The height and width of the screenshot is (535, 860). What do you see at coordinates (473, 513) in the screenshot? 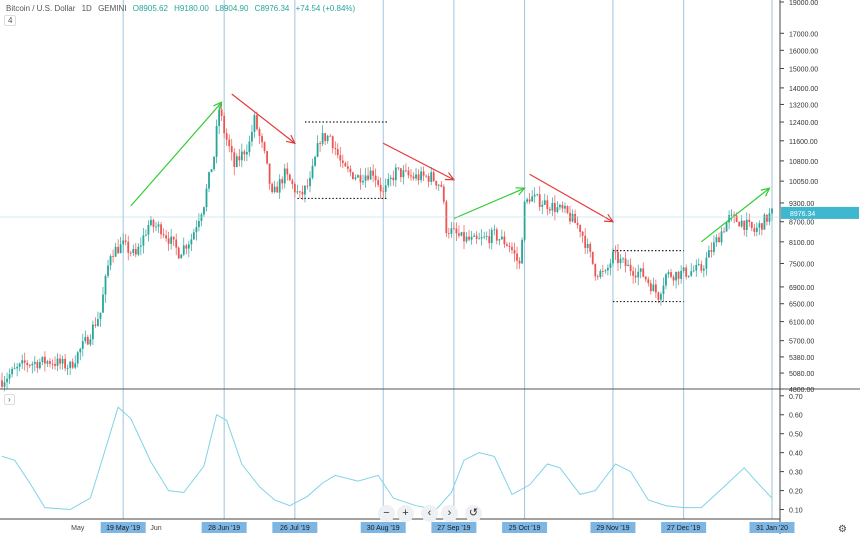
I see `reset-chart-button: ↺` at bounding box center [473, 513].